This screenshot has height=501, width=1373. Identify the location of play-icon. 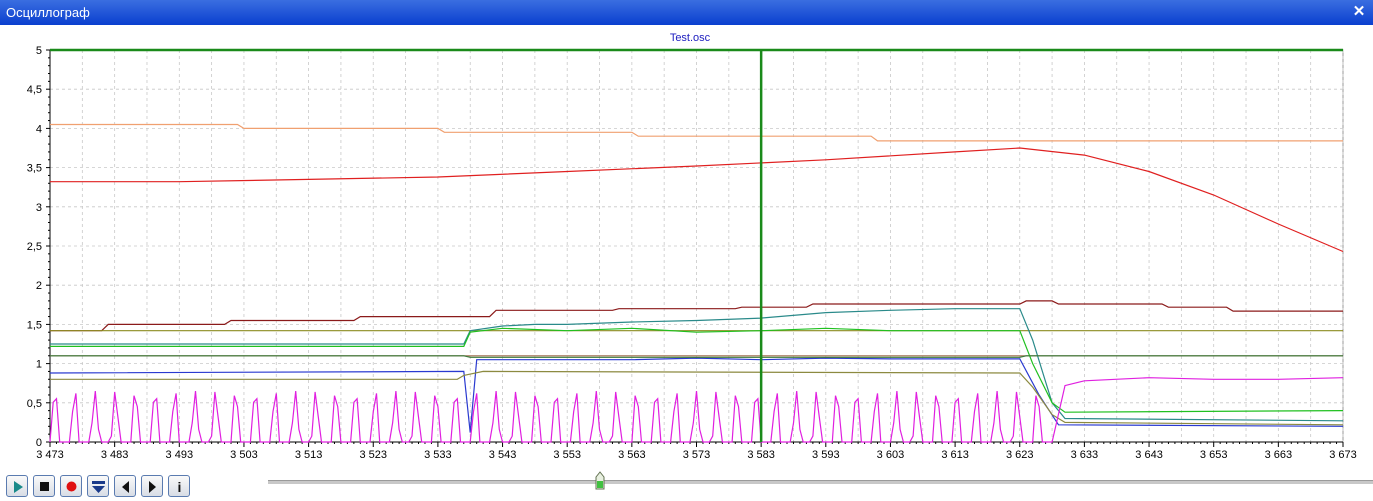
(18, 487).